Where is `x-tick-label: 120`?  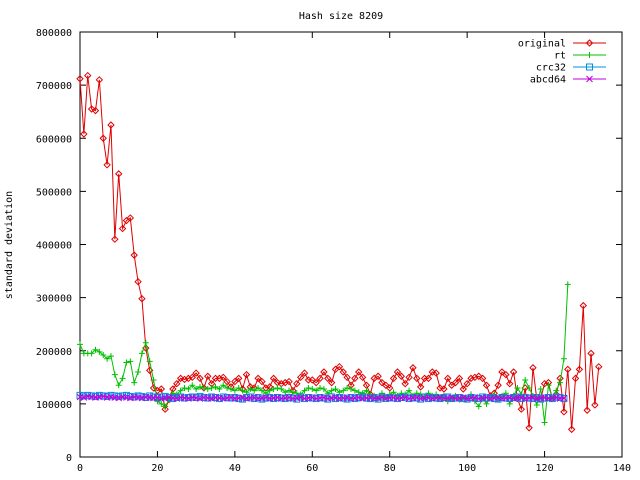
x-tick-label: 120 is located at coordinates (545, 468).